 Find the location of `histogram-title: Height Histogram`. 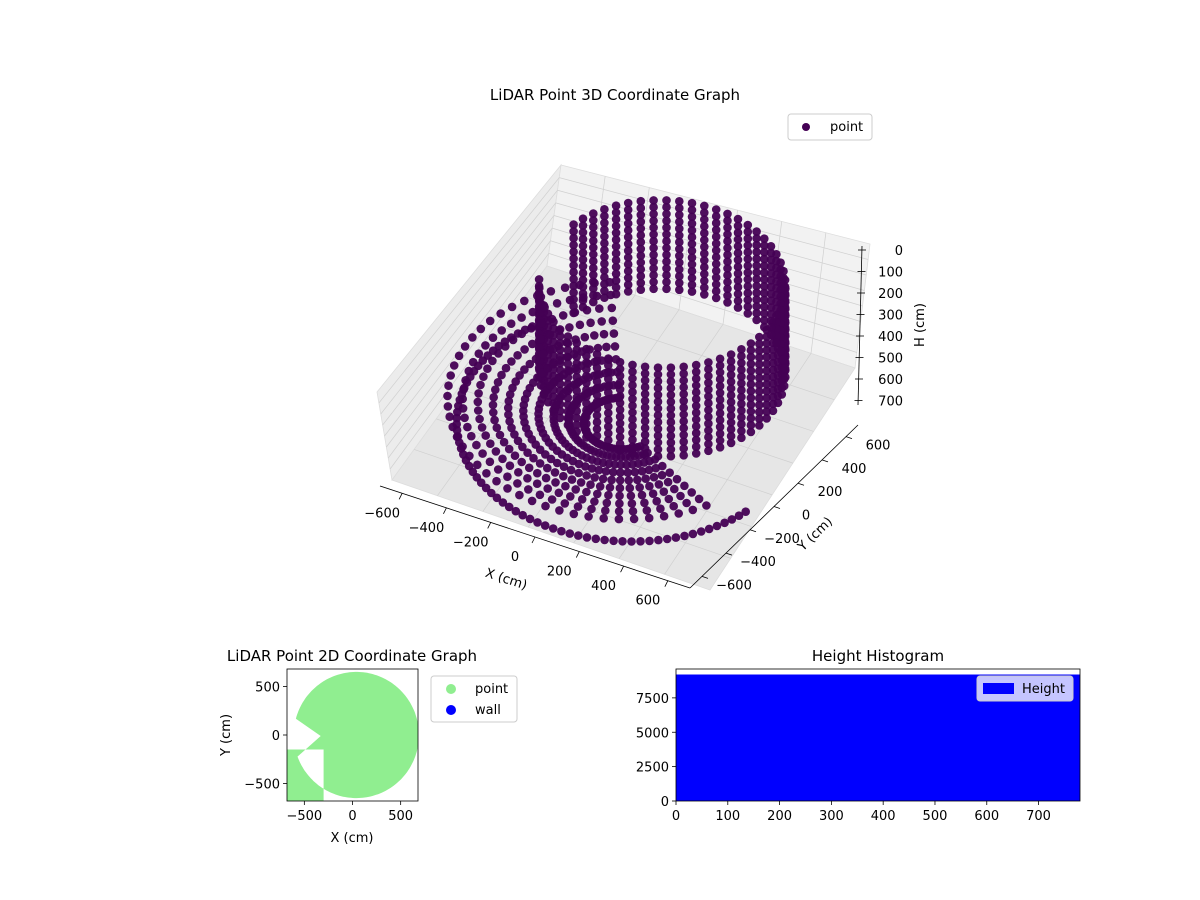

histogram-title: Height Histogram is located at coordinates (878, 656).